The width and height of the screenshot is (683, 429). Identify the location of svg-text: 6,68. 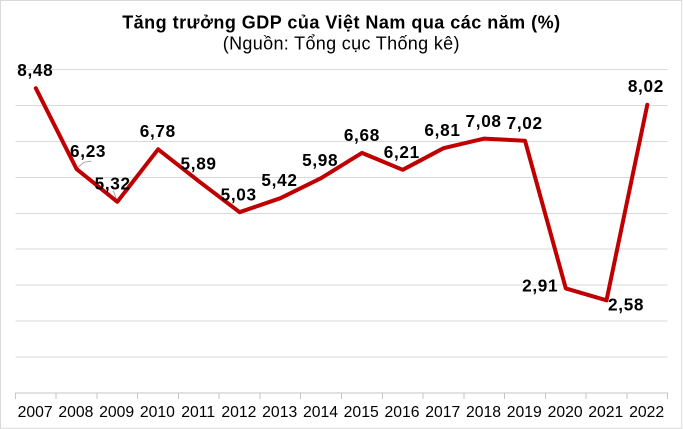
(362, 135).